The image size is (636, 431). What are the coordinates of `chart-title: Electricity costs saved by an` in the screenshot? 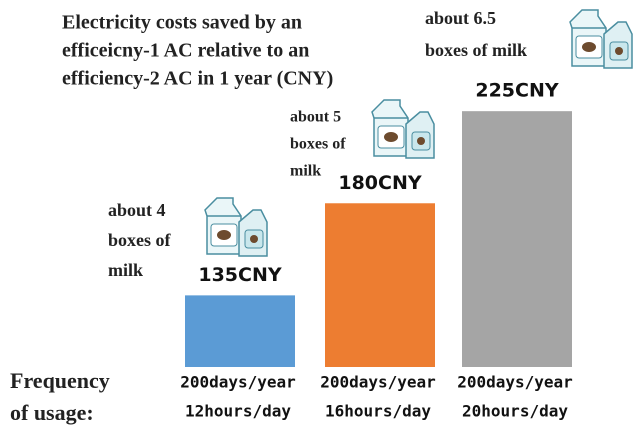 It's located at (182, 23).